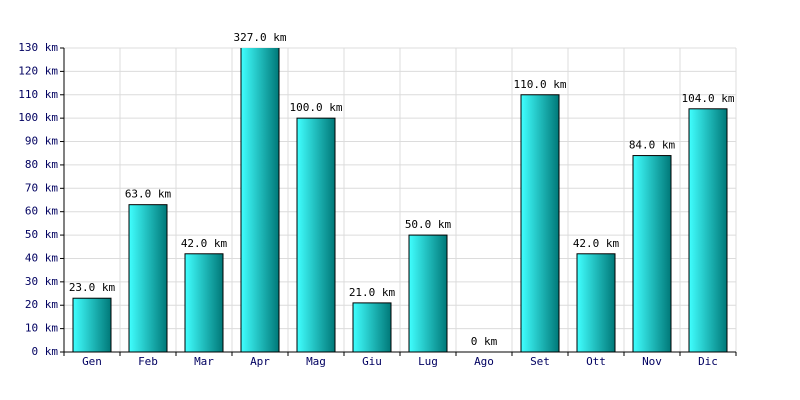 The width and height of the screenshot is (800, 400). I want to click on x-tick-label: Apr, so click(260, 361).